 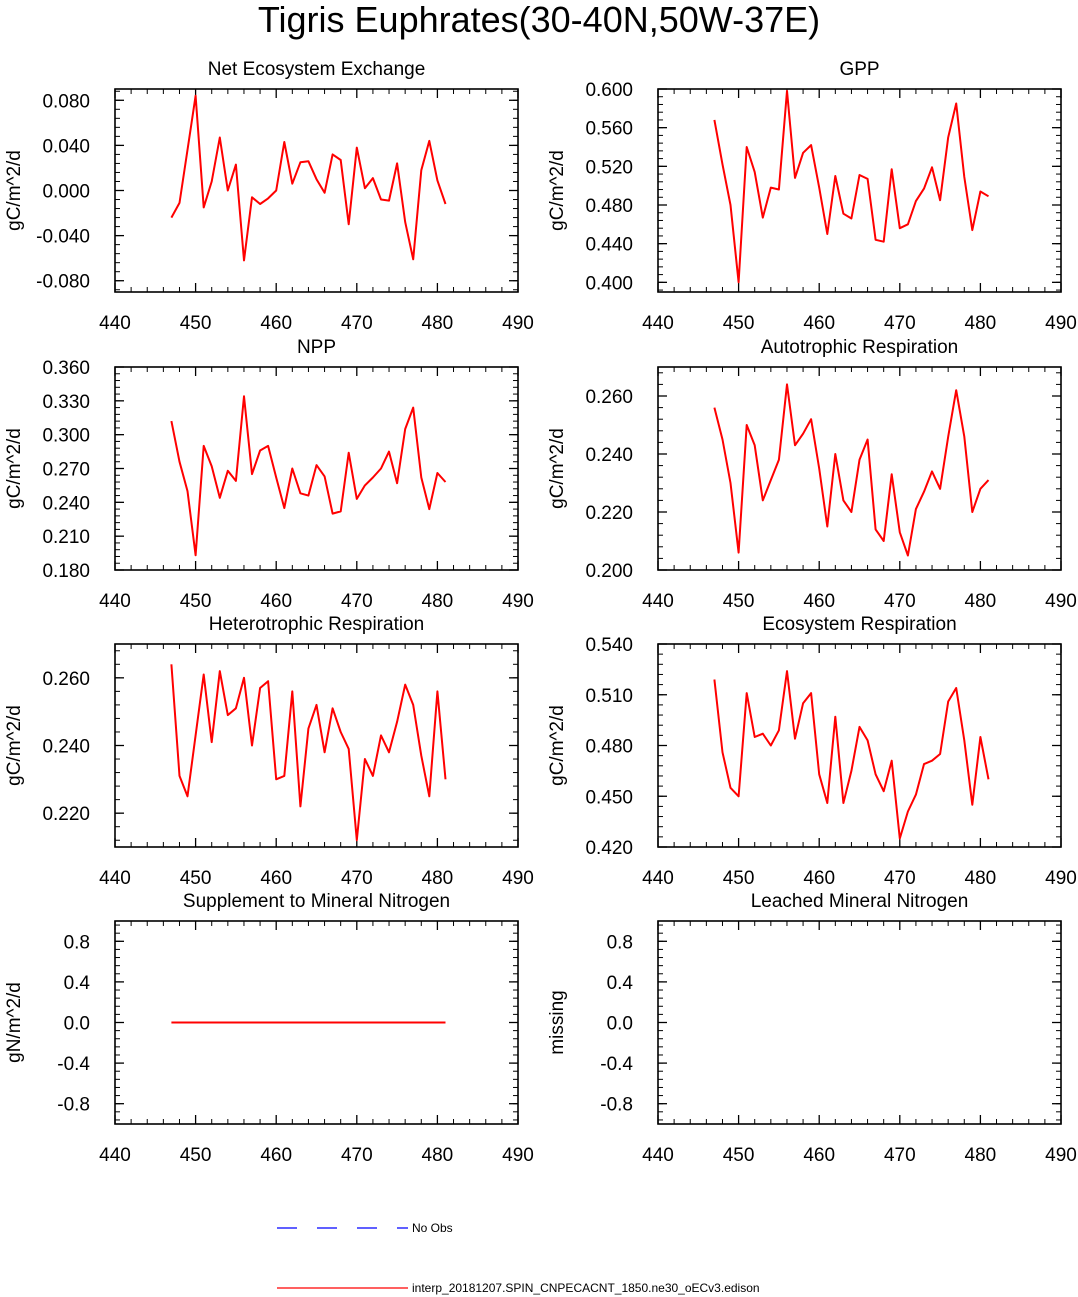 I want to click on y-tick-label: 0.560, so click(x=609, y=129).